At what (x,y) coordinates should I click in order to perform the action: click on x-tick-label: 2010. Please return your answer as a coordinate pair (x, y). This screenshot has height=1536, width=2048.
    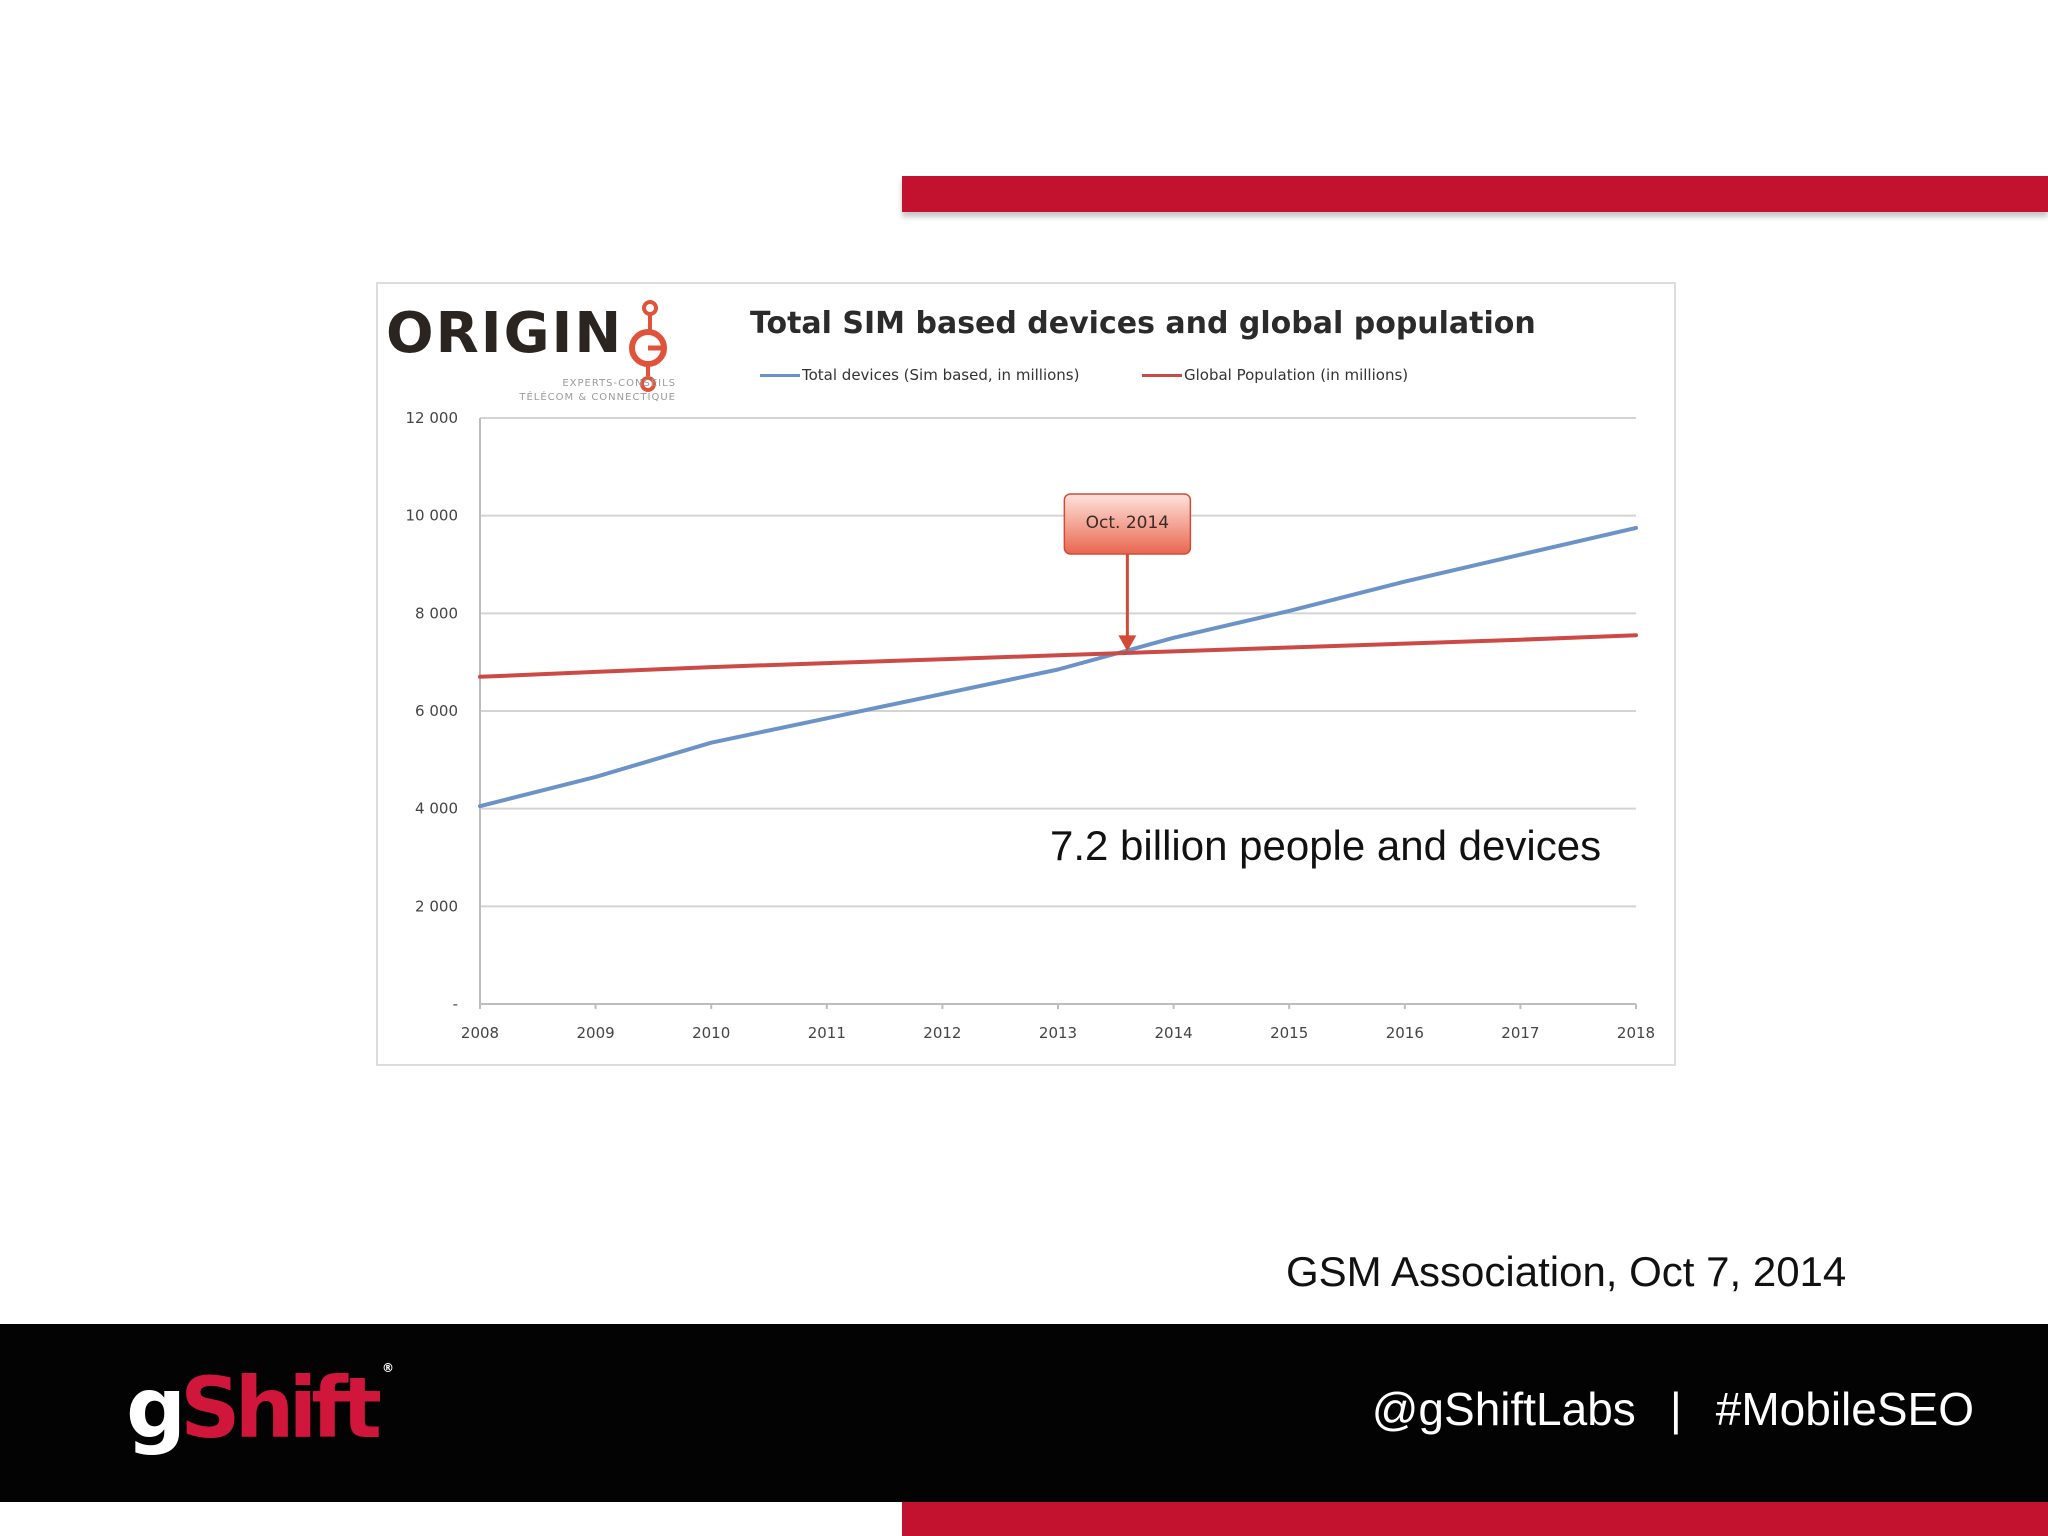
    Looking at the image, I should click on (711, 1033).